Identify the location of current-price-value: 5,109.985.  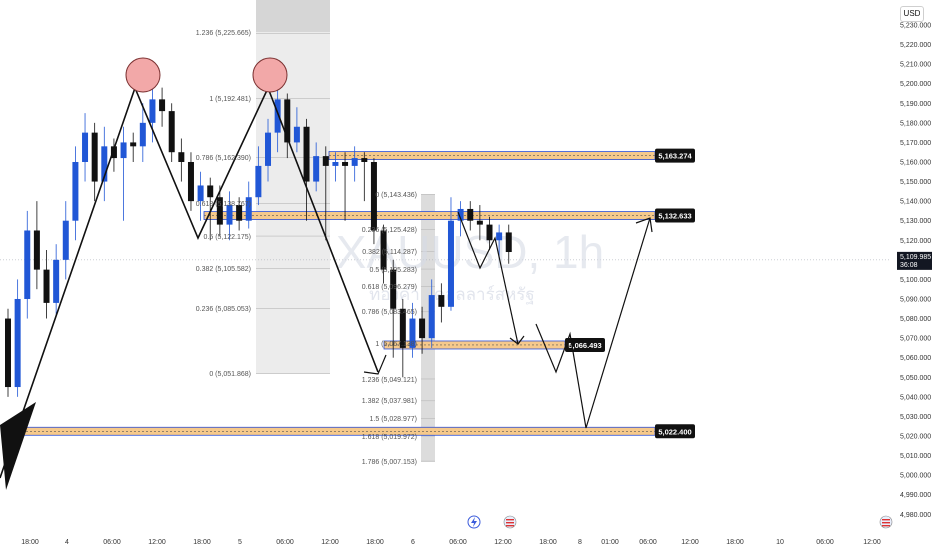
(915, 257).